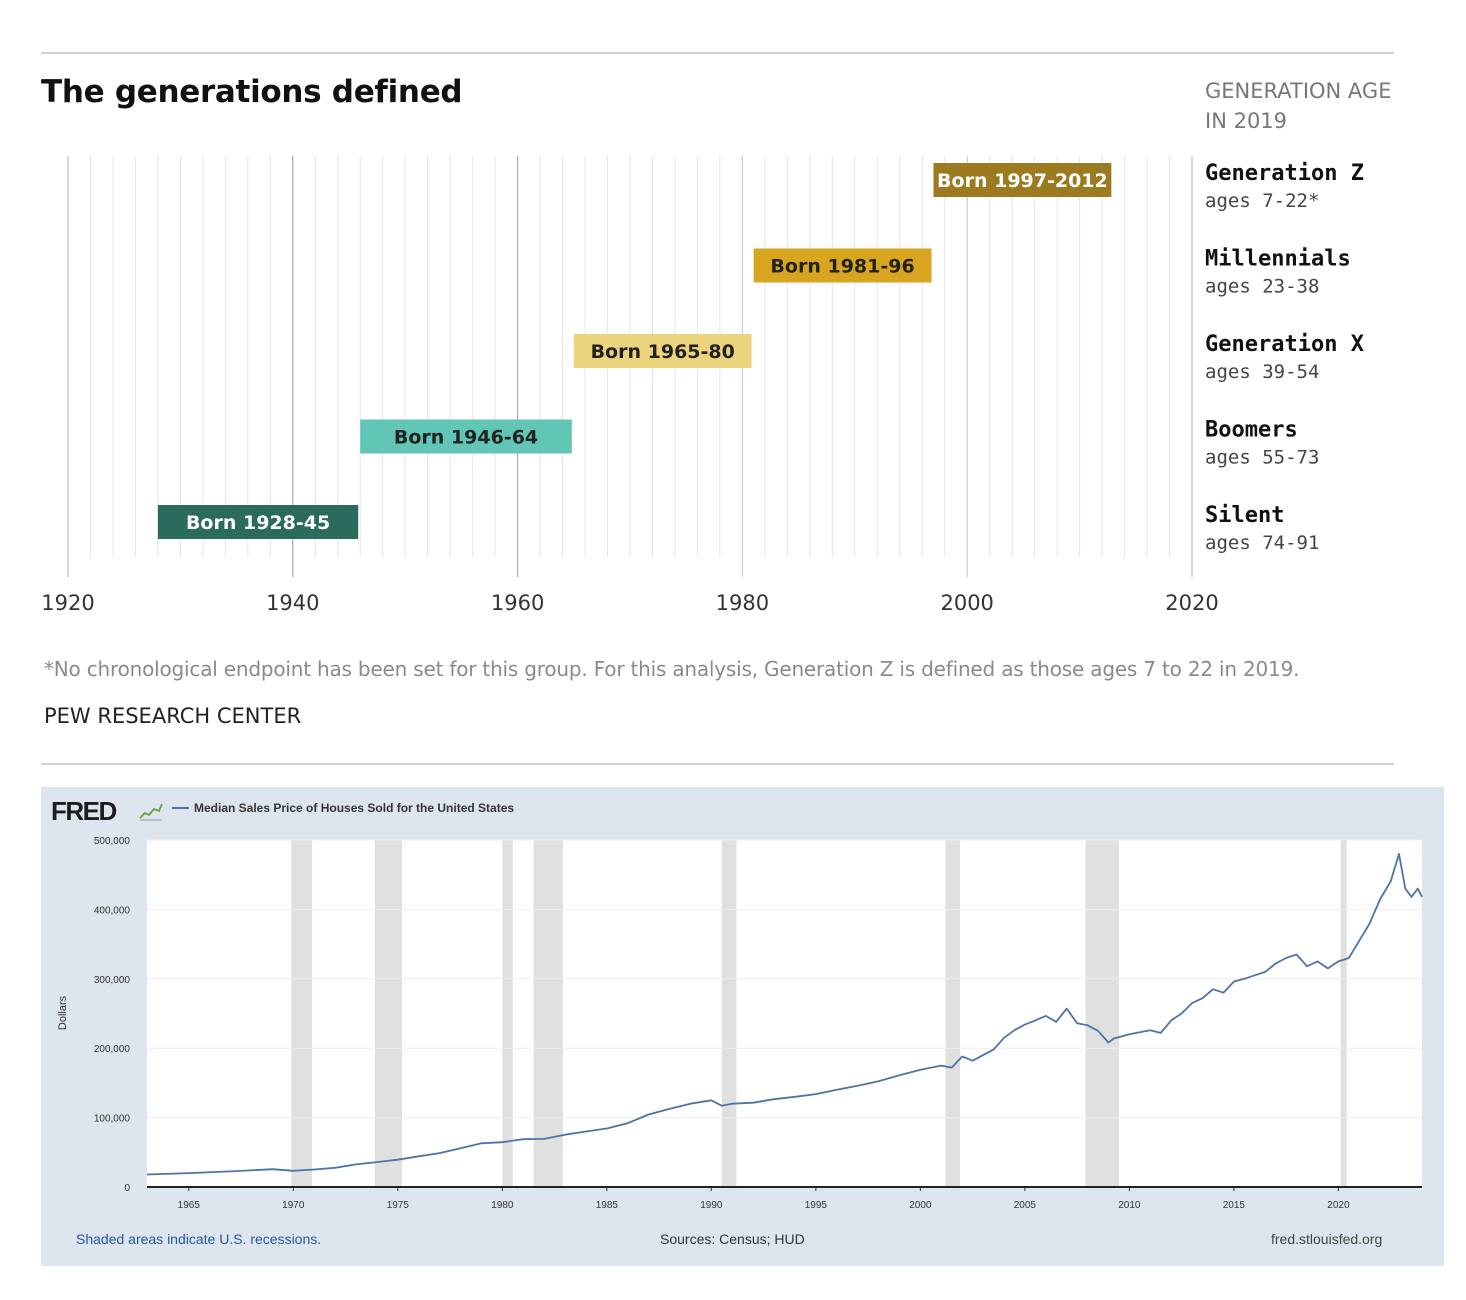  What do you see at coordinates (67, 603) in the screenshot?
I see `x-tick-label: 1920` at bounding box center [67, 603].